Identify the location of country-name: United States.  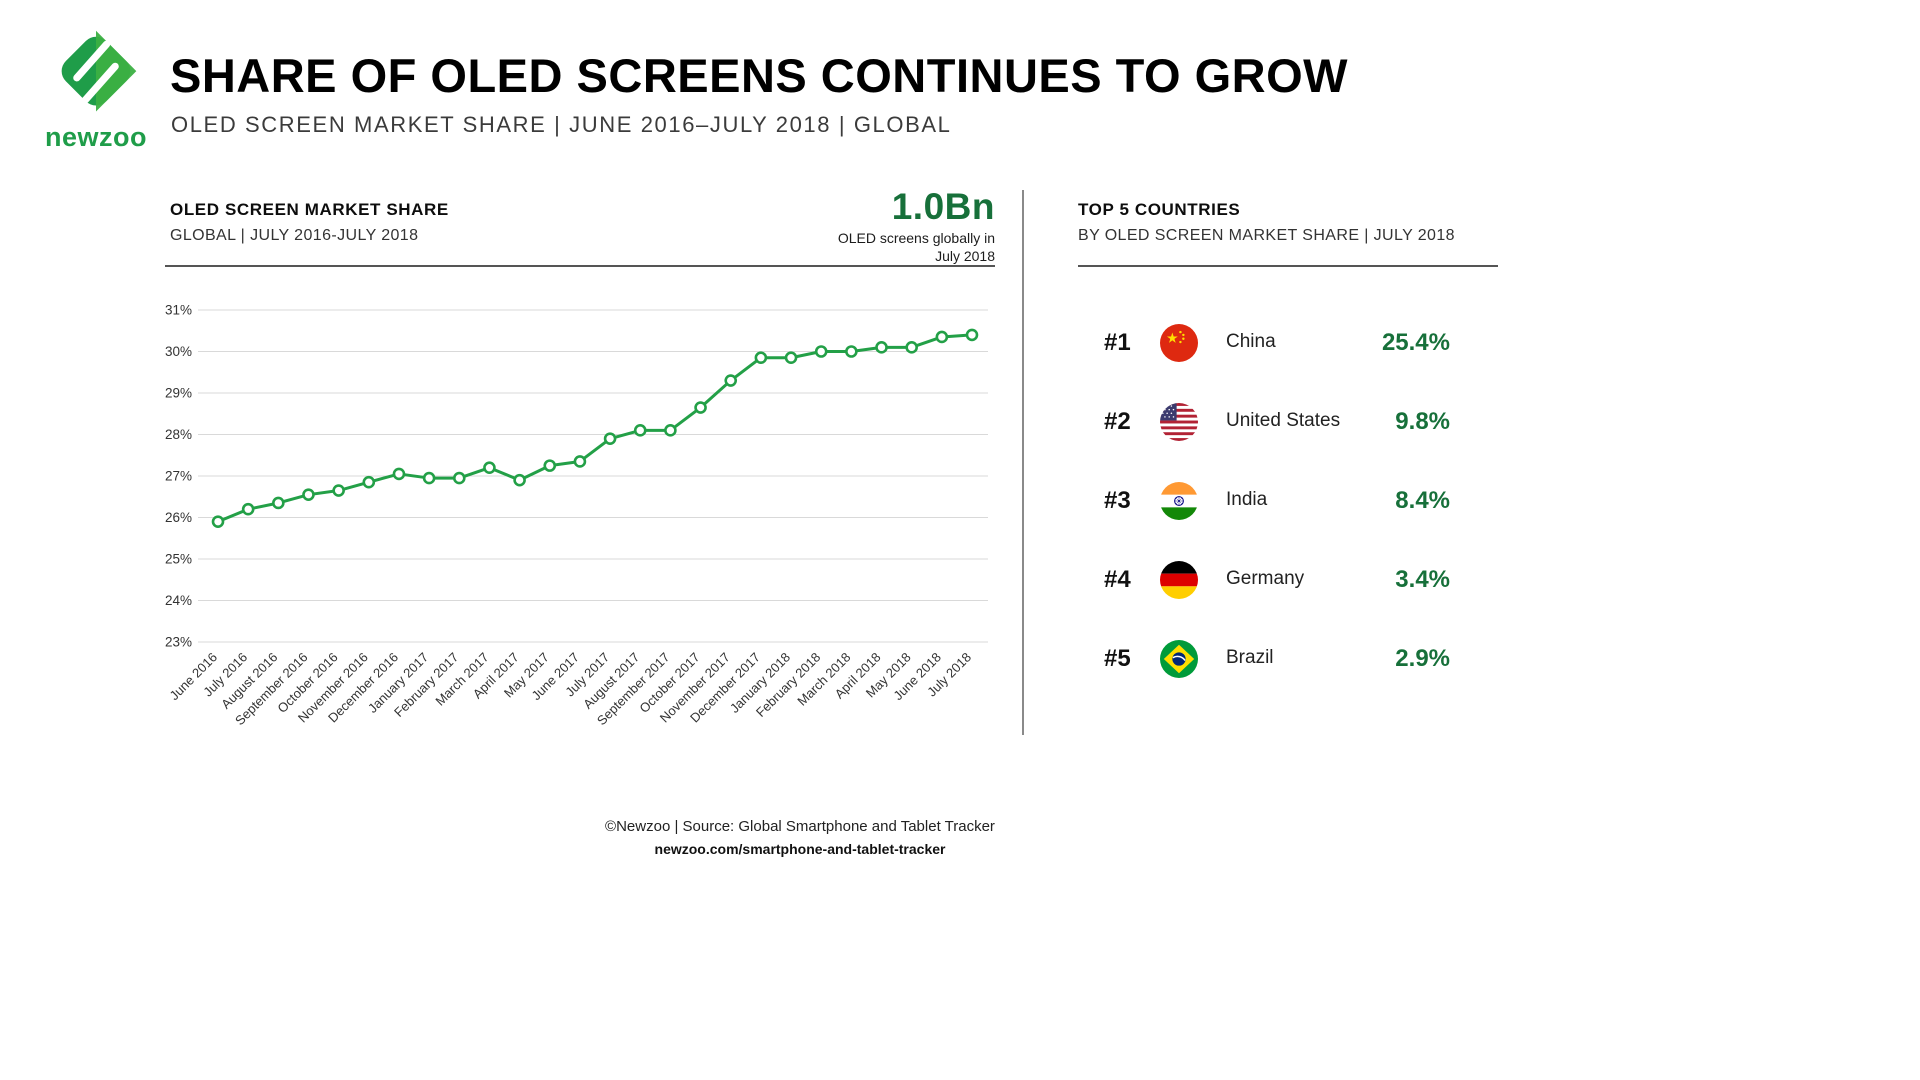
(1283, 421).